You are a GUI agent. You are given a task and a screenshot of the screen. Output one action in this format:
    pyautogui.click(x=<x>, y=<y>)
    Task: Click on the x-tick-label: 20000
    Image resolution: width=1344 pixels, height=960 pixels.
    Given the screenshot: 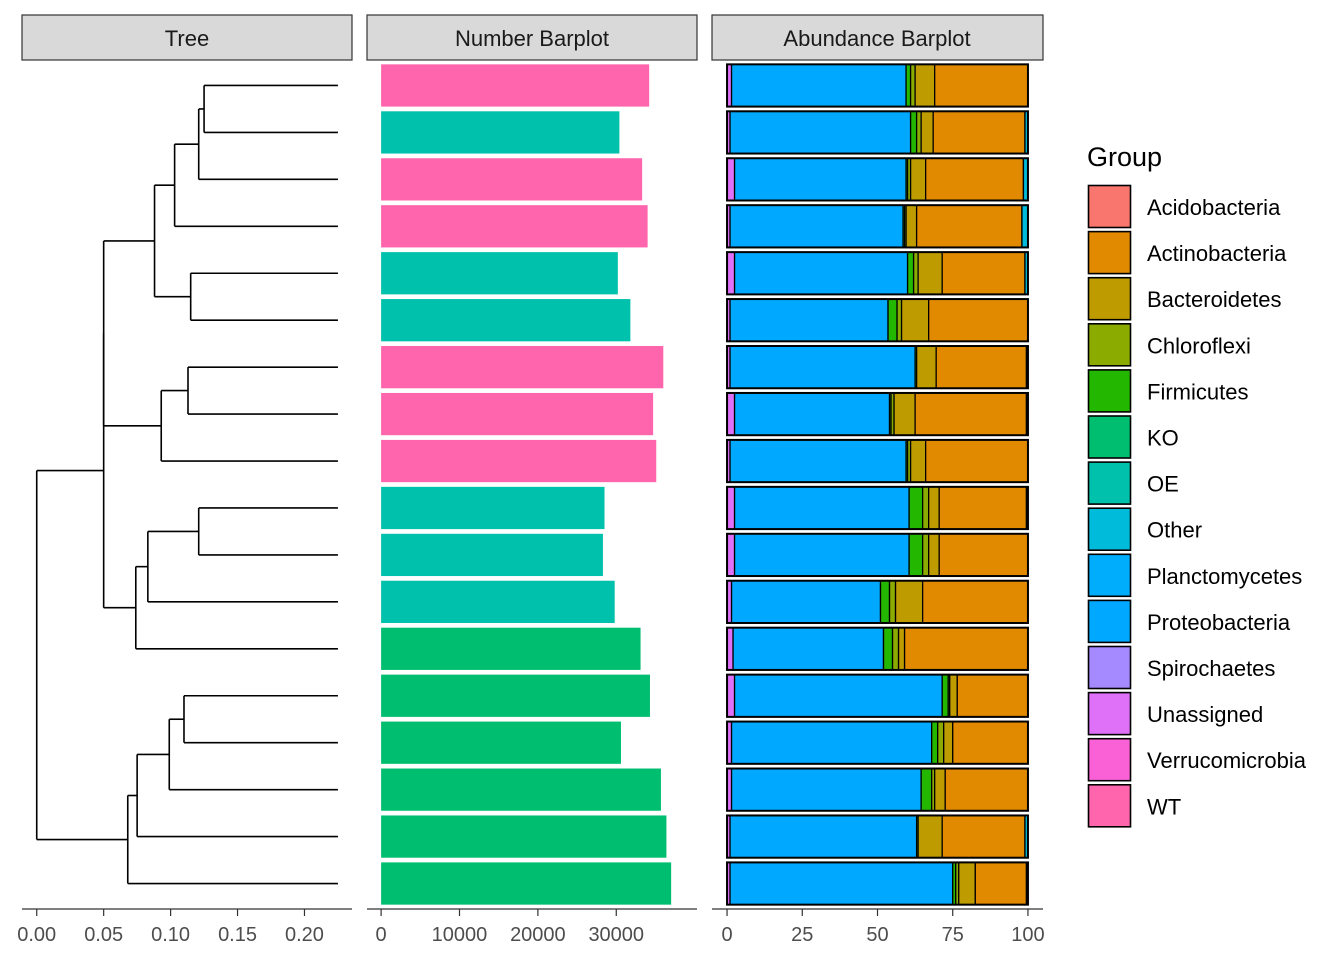 What is the action you would take?
    pyautogui.click(x=538, y=935)
    